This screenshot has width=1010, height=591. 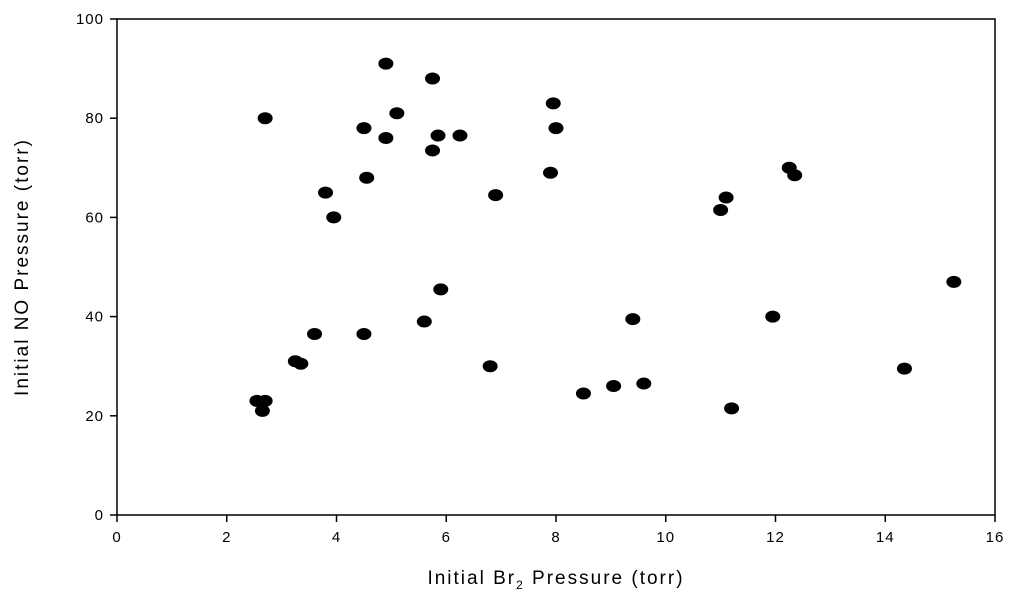 I want to click on y-tick-label: 100, so click(x=90, y=19).